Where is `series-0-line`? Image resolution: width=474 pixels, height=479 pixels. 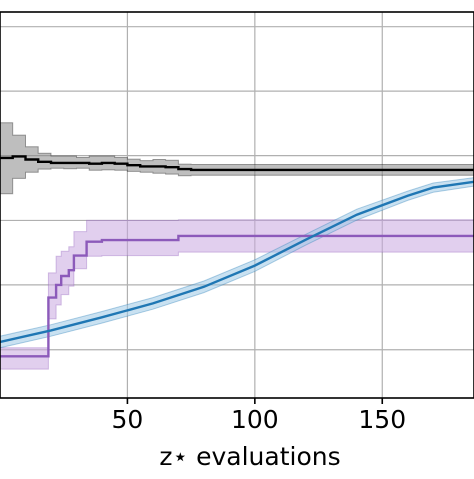 series-0-line is located at coordinates (237, 163).